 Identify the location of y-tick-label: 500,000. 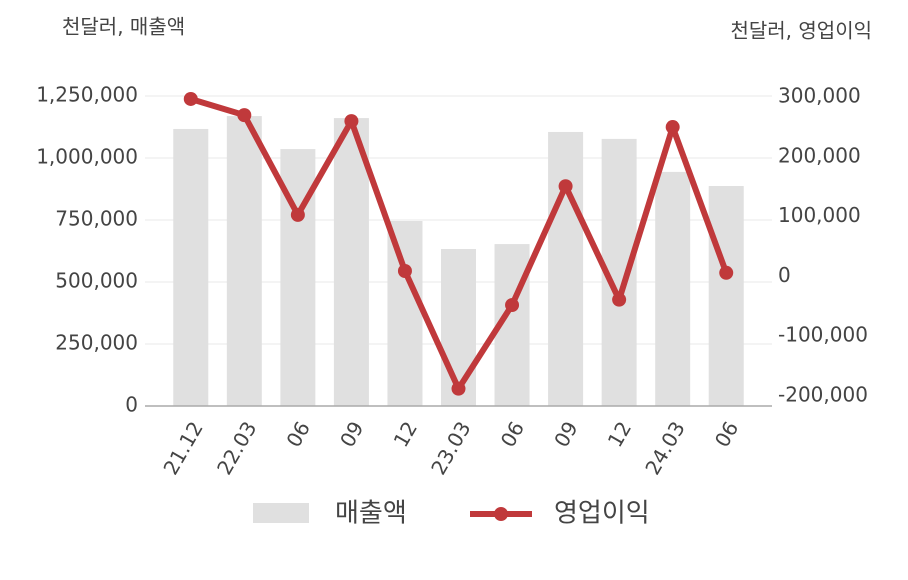
(96, 281).